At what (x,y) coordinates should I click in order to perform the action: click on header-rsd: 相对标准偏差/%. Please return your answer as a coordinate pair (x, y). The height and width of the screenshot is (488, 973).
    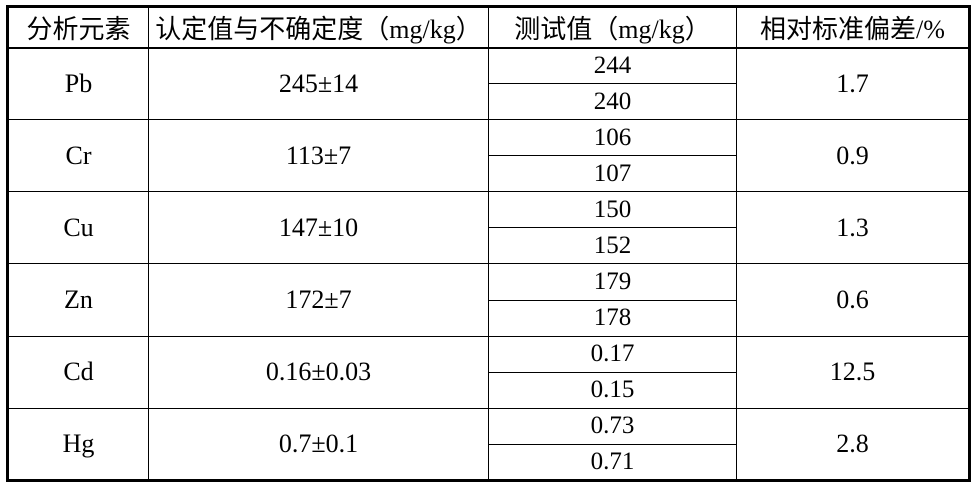
    Looking at the image, I should click on (853, 27).